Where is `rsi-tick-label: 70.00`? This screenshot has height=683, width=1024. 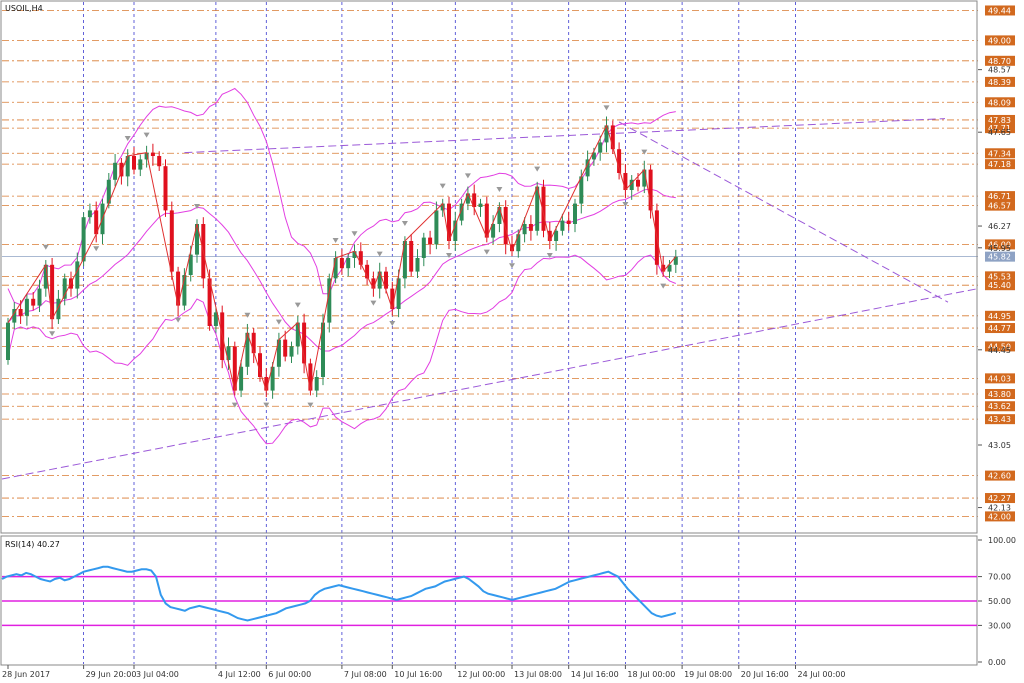 rsi-tick-label: 70.00 is located at coordinates (999, 577).